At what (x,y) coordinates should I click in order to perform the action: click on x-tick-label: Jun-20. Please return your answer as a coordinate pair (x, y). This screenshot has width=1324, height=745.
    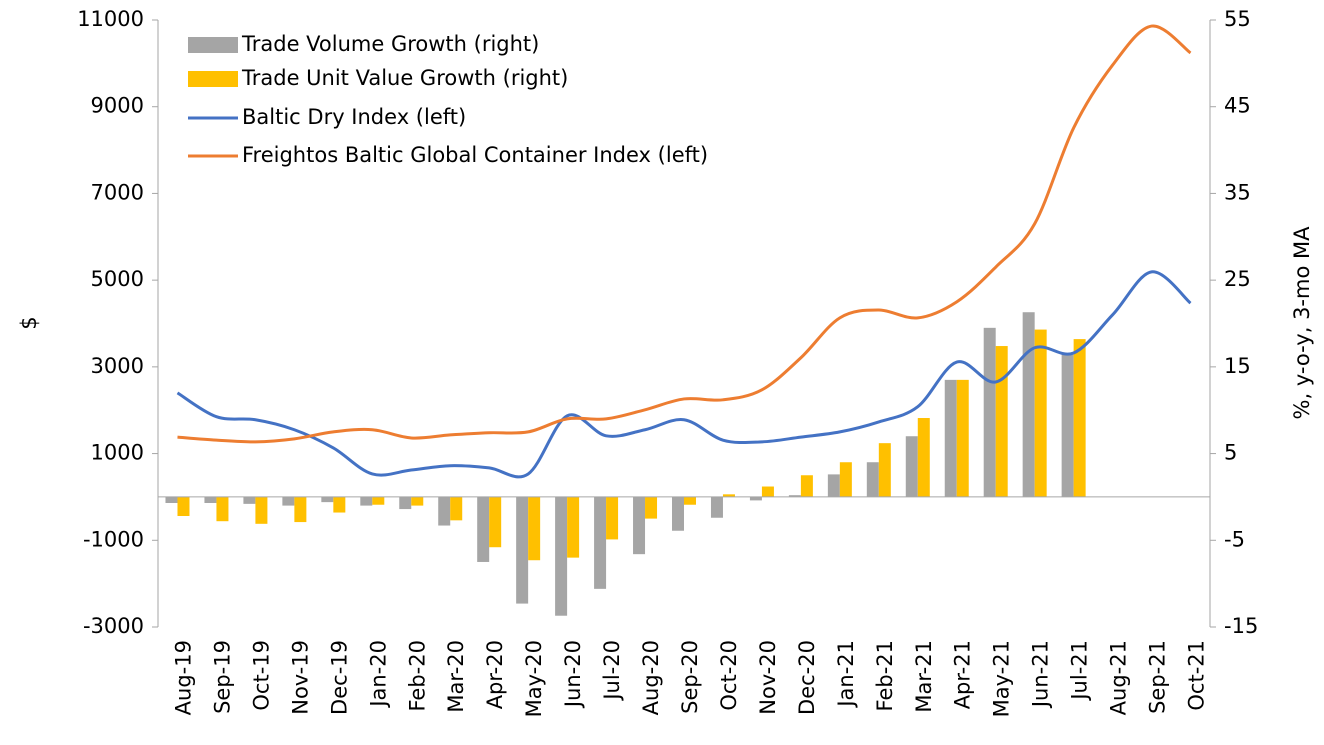
    Looking at the image, I should click on (573, 674).